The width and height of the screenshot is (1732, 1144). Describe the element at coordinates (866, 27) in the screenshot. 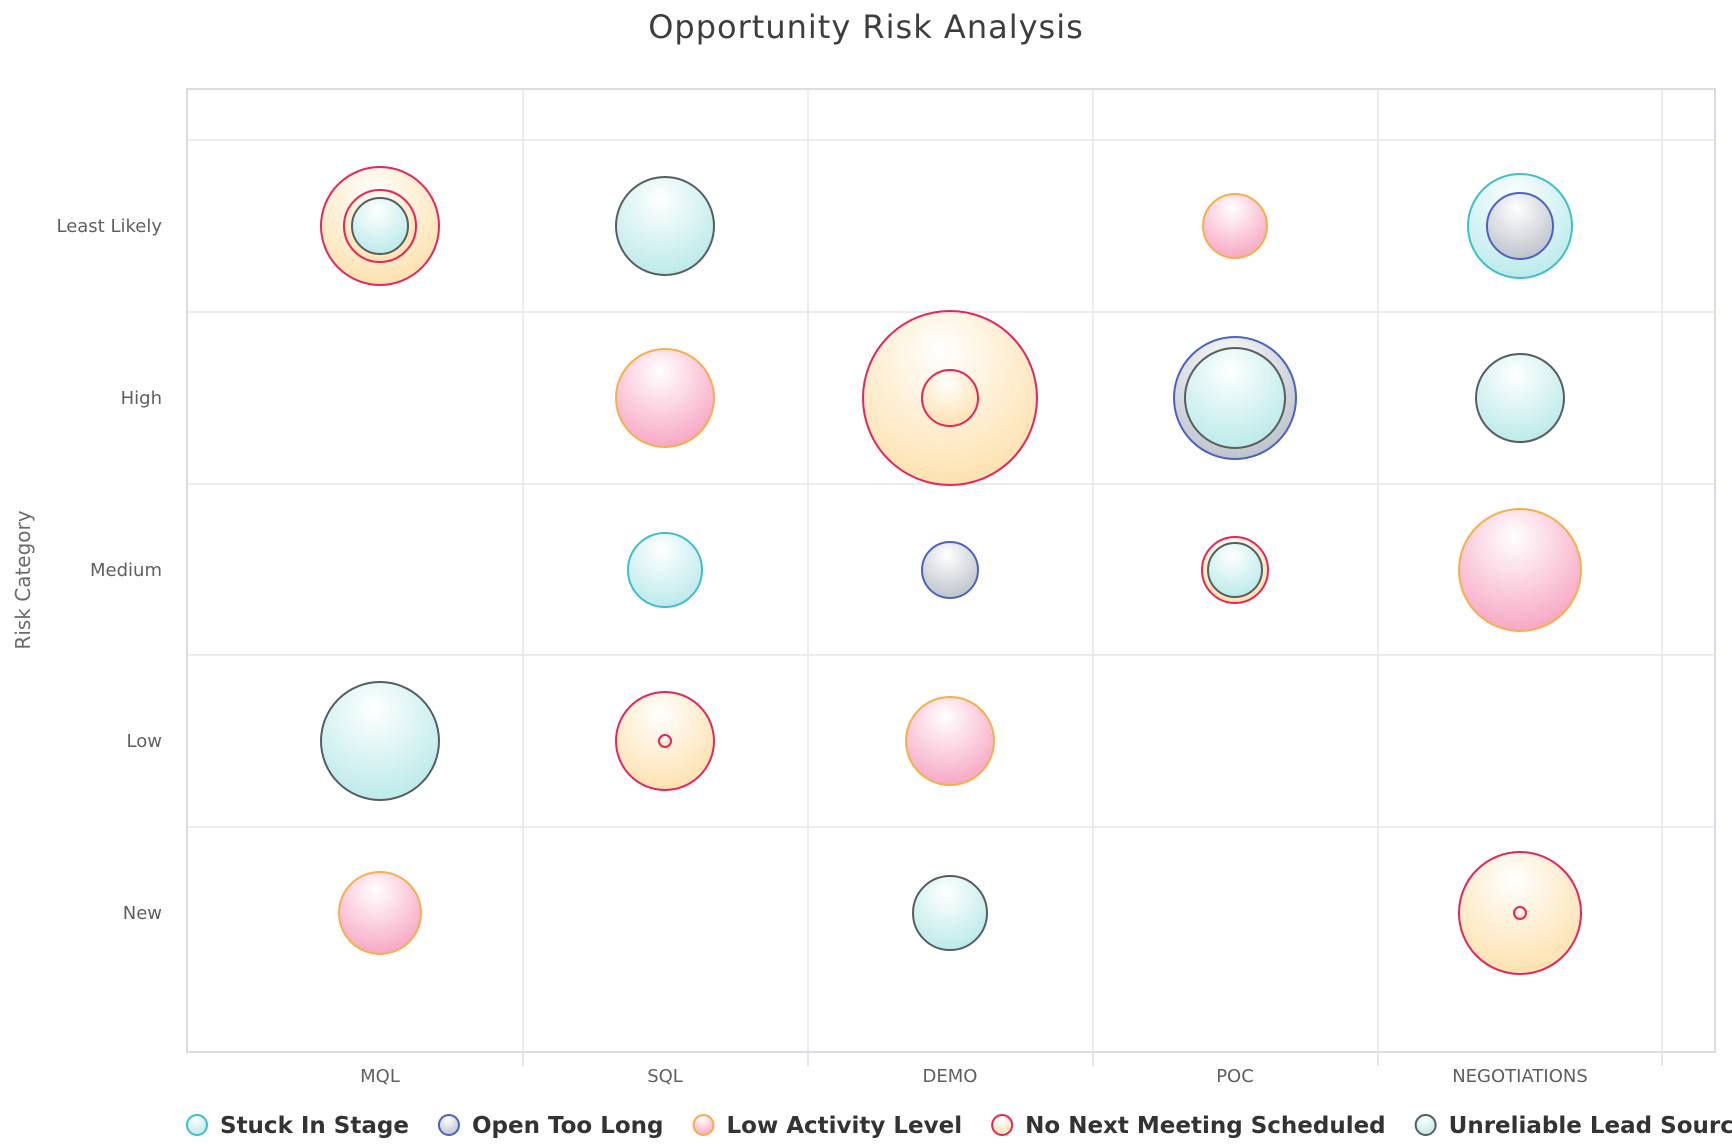

I see `chart-title: Opportunity Risk Analysis` at that location.